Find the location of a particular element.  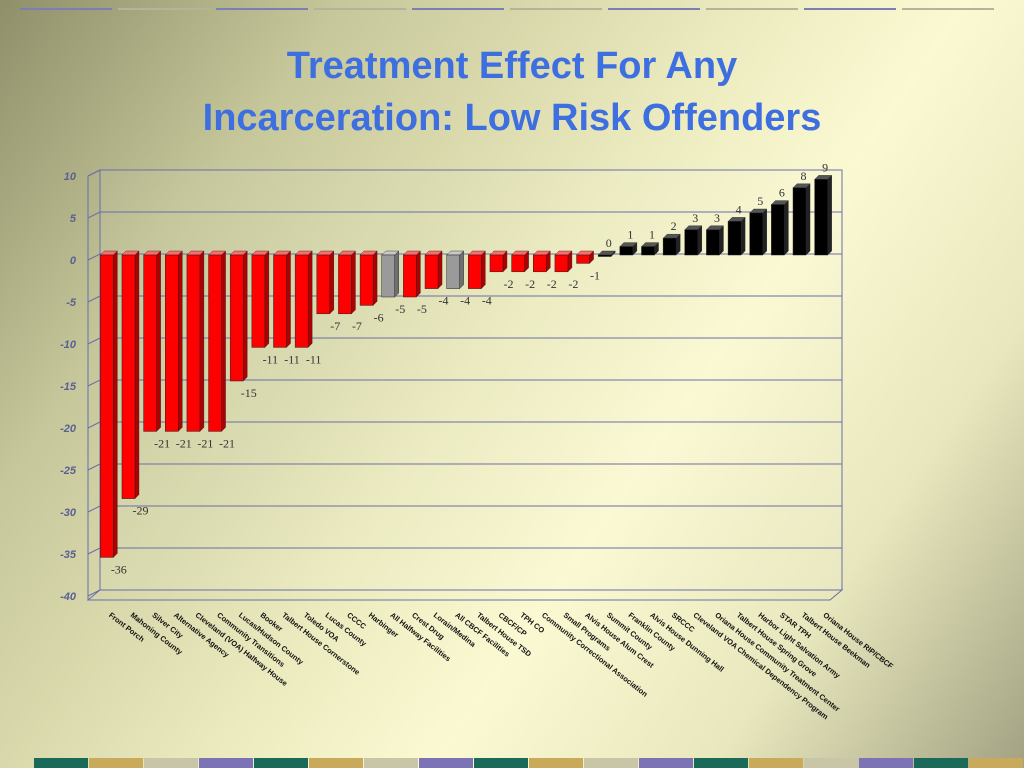

y-tick-label: -15 is located at coordinates (68, 387).